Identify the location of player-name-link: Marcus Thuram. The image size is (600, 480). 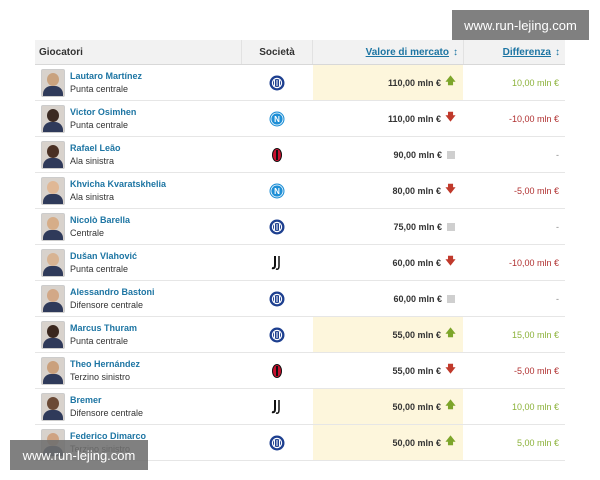
(104, 327).